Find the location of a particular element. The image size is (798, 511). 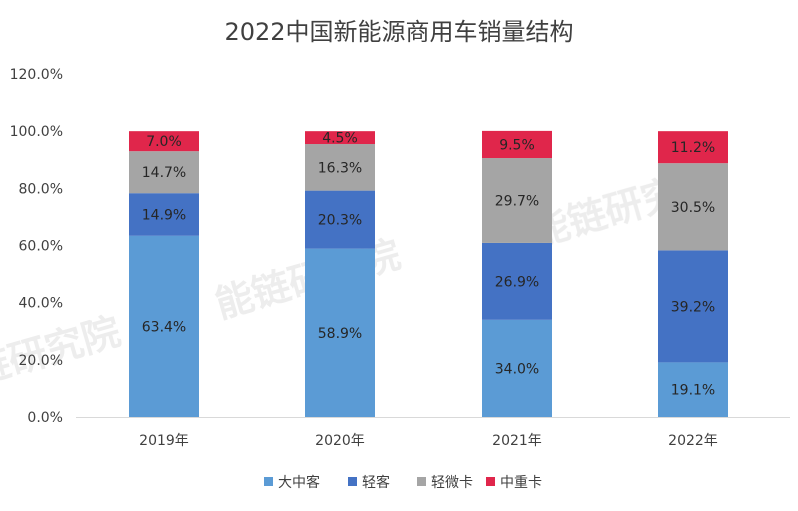

data-label: 9.5% is located at coordinates (517, 145).